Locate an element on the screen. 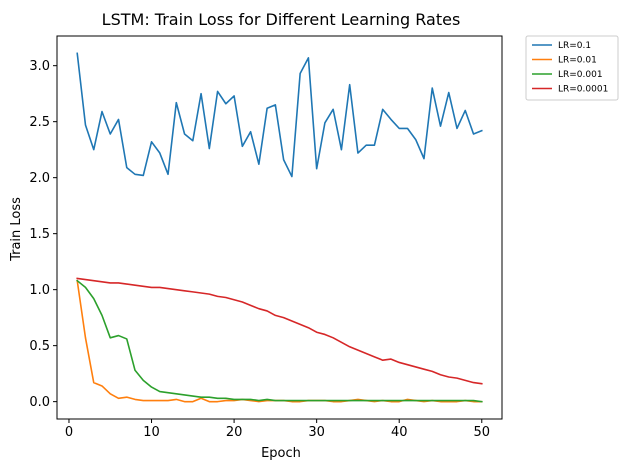 The image size is (627, 470). x-tick-label: 0 is located at coordinates (69, 432).